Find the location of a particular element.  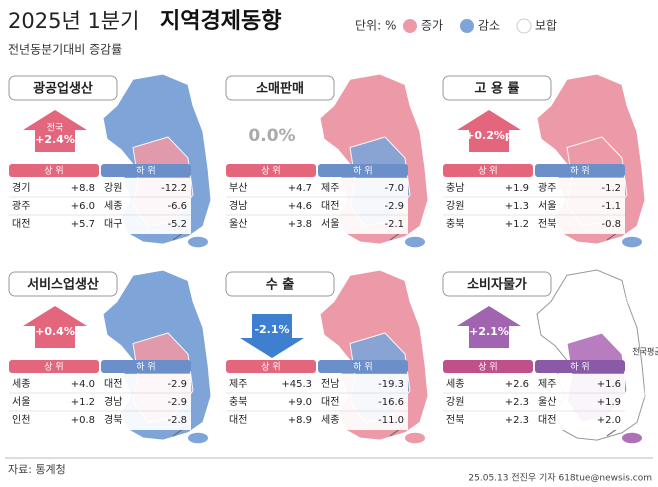

value: +5.7 is located at coordinates (83, 224).